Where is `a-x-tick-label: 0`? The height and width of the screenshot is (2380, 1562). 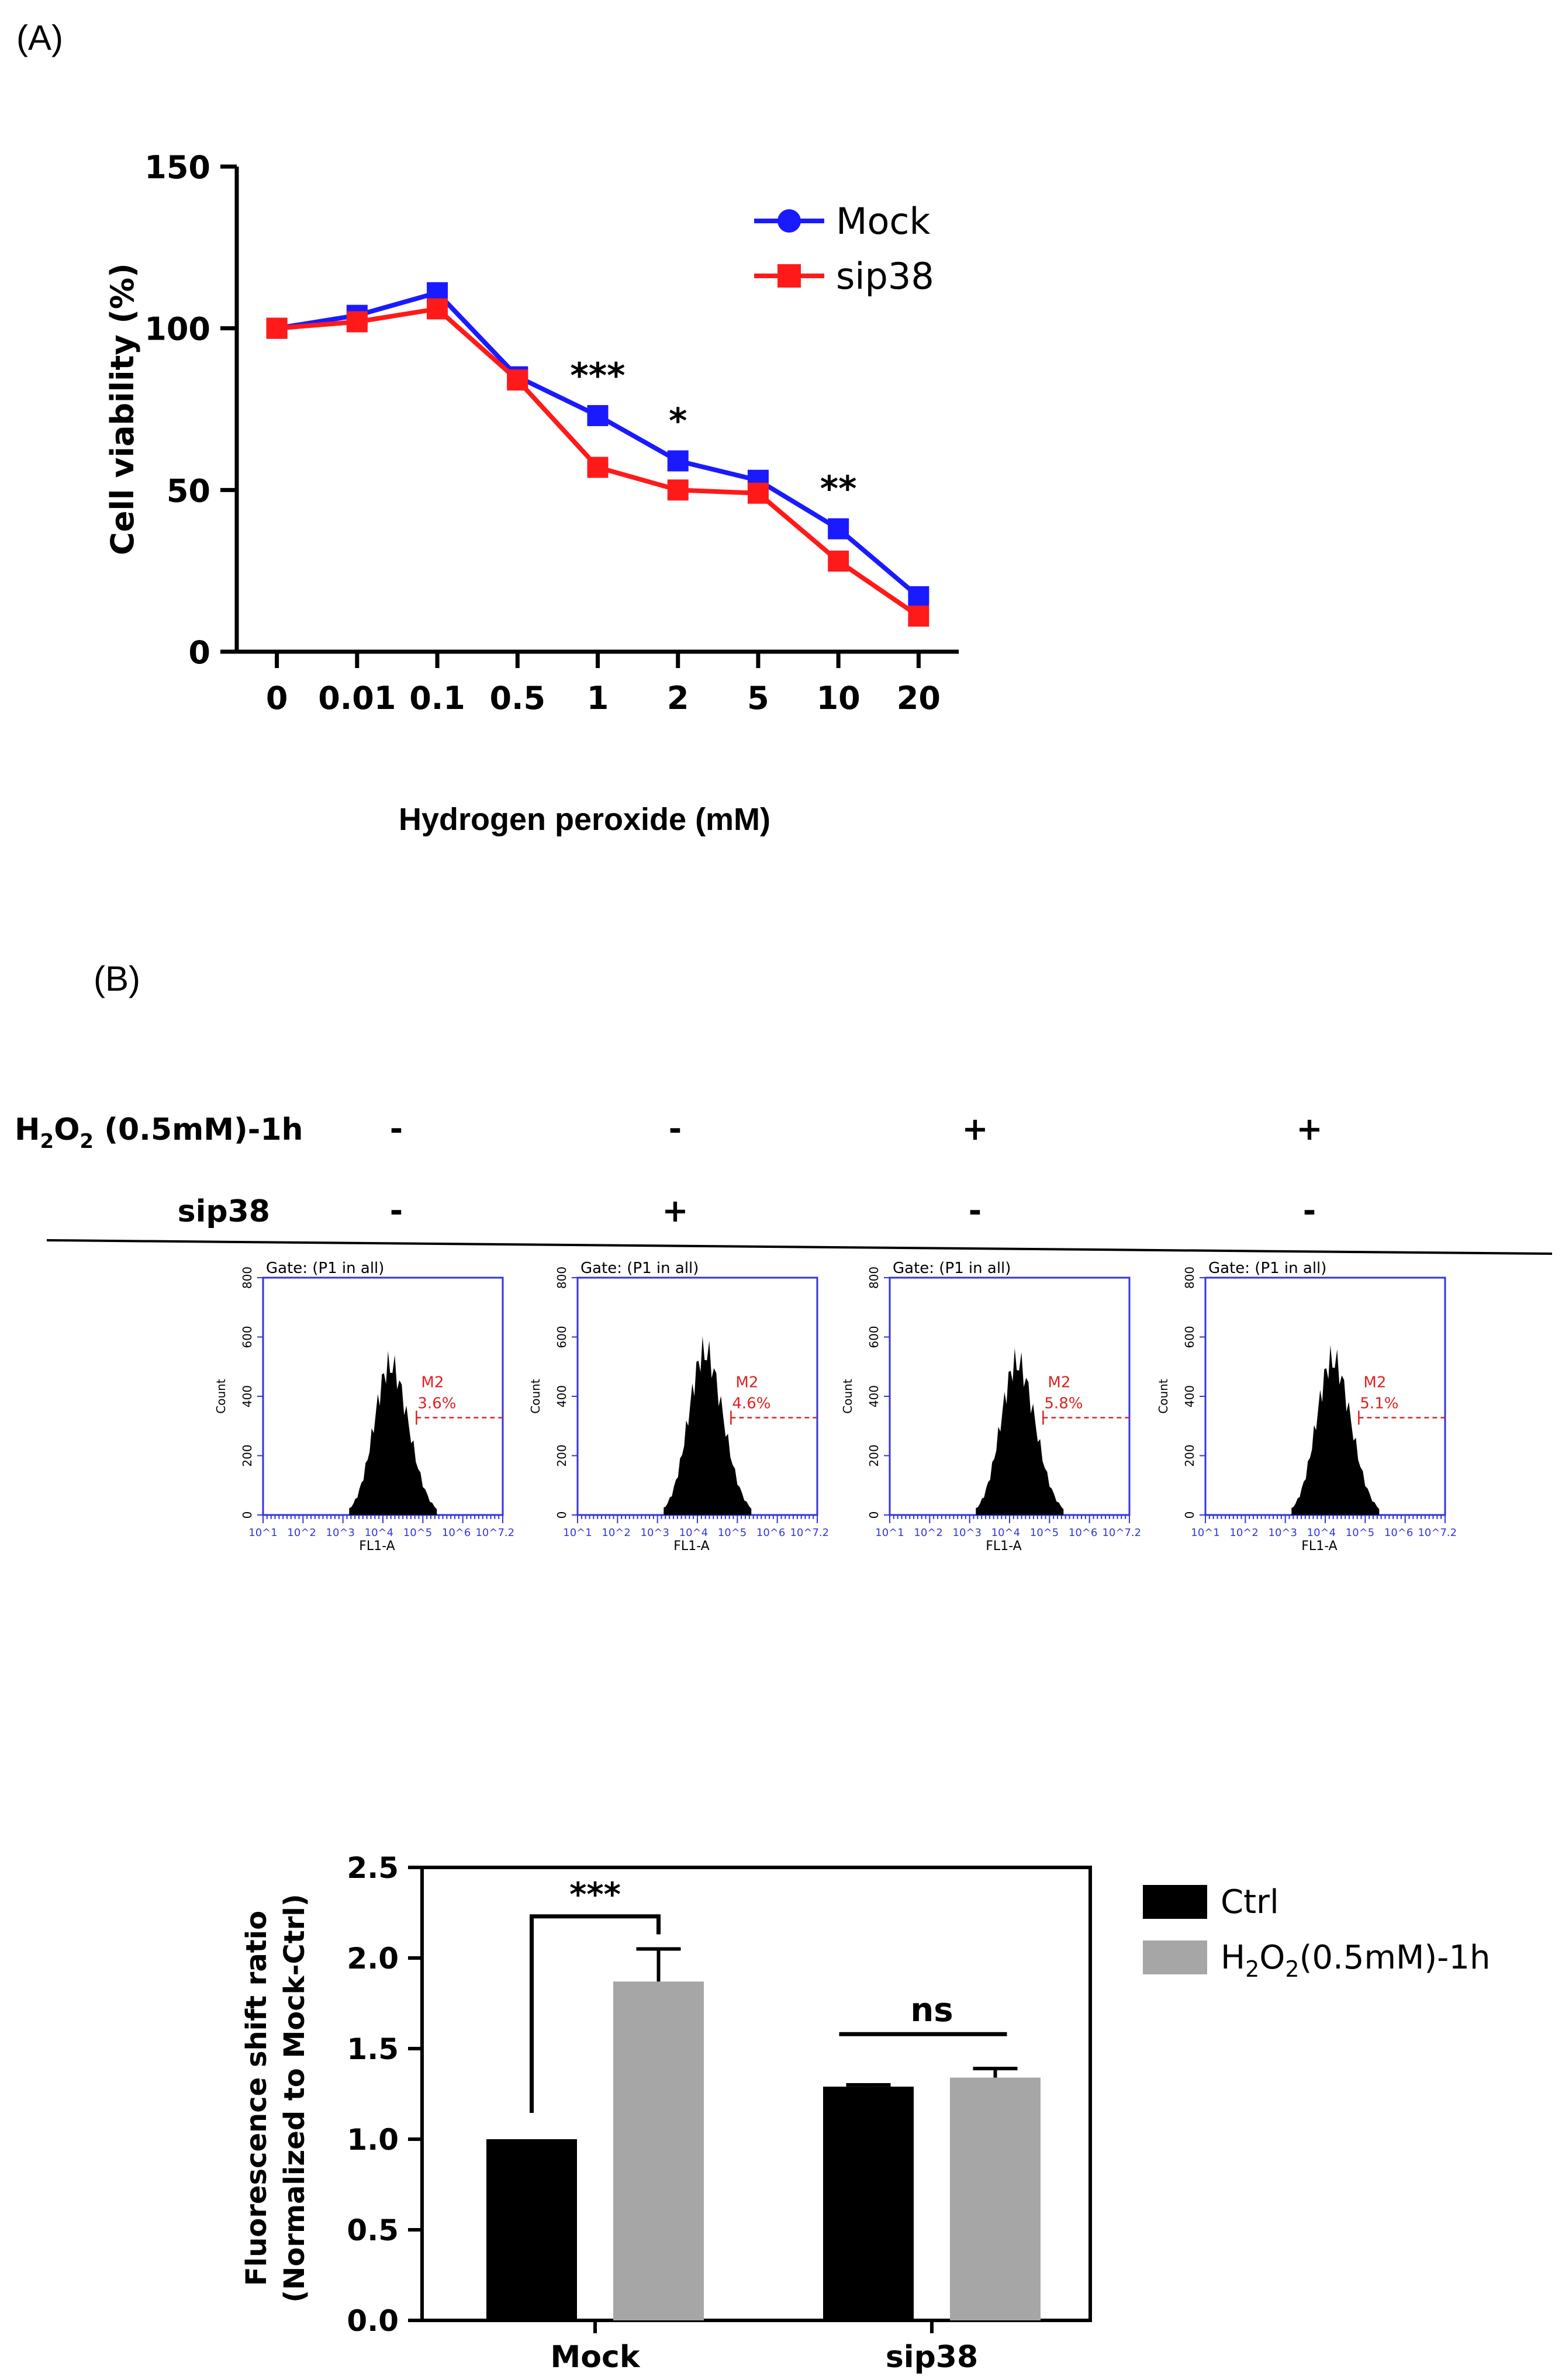
a-x-tick-label: 0 is located at coordinates (277, 698).